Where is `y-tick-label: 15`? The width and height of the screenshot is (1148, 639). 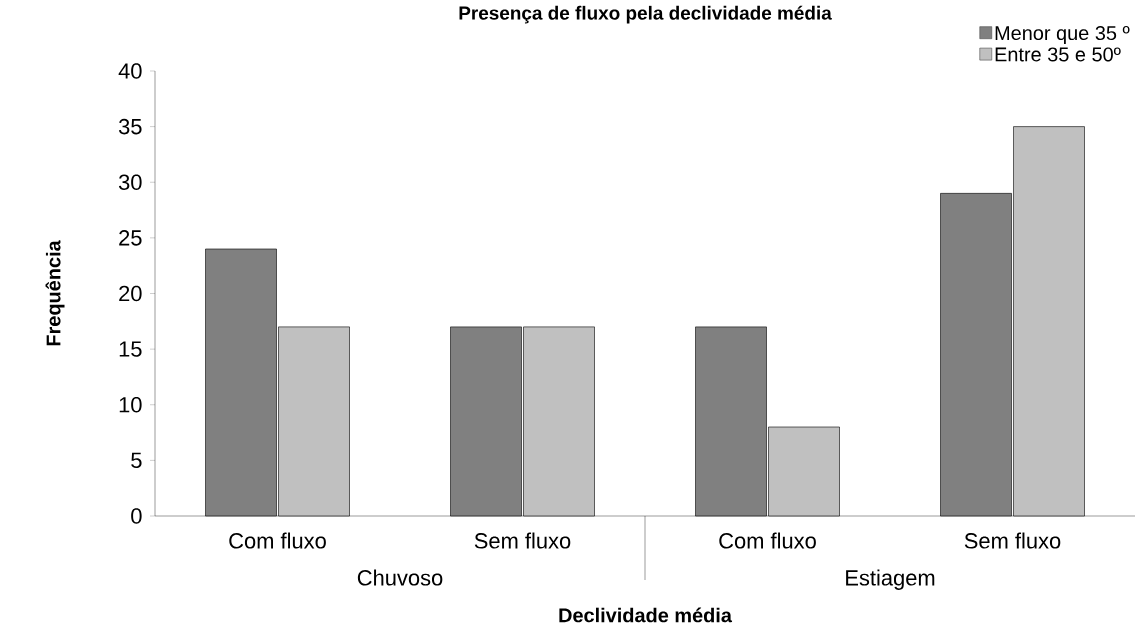
y-tick-label: 15 is located at coordinates (130, 349).